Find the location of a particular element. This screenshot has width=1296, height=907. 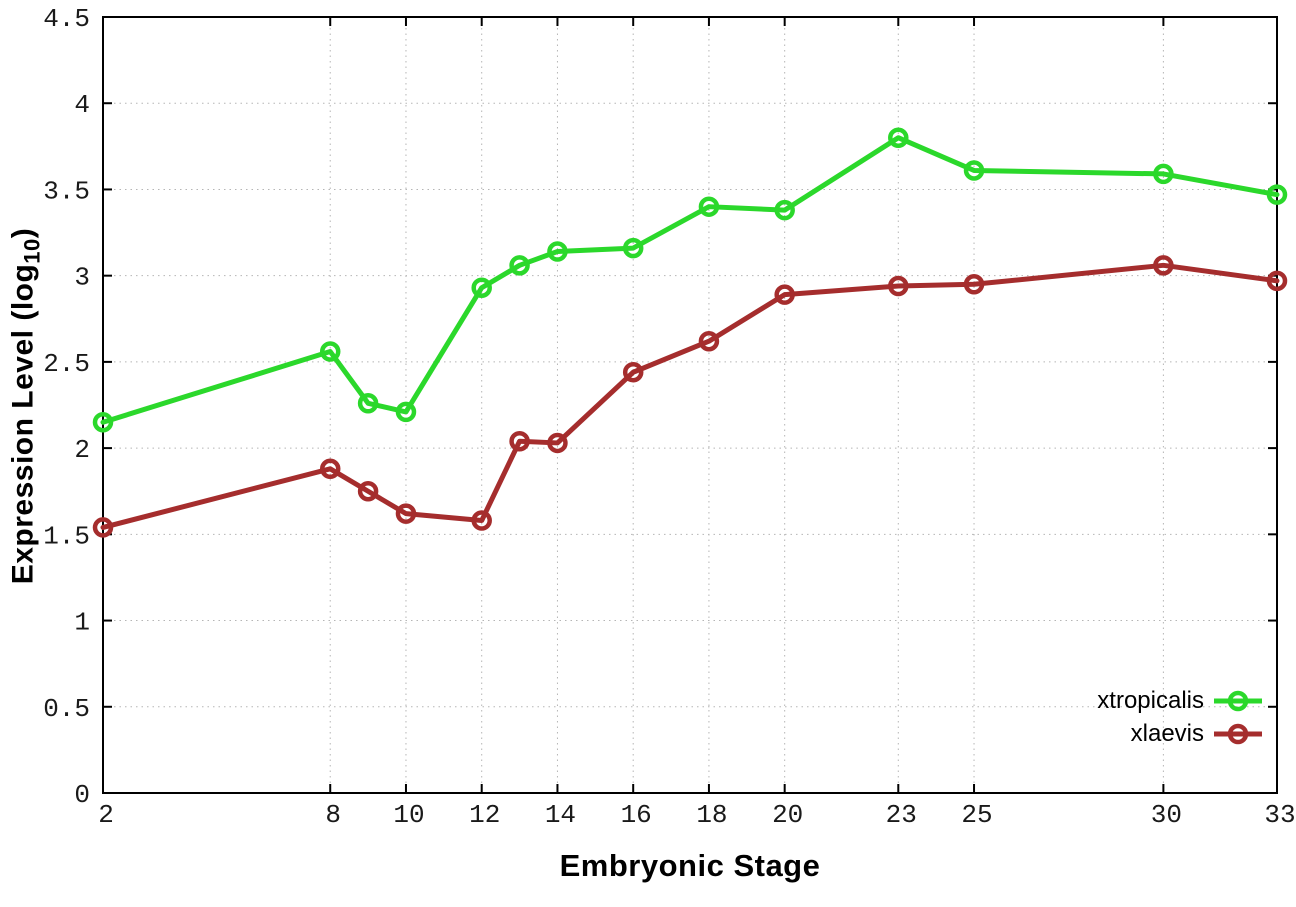

y-tick-label: 4 is located at coordinates (82, 105).